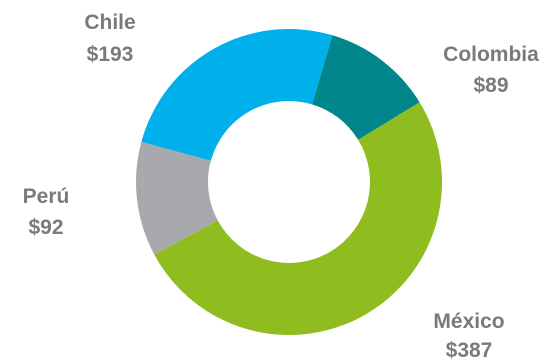 This screenshot has width=560, height=361. I want to click on slice-colombia, so click(366, 87).